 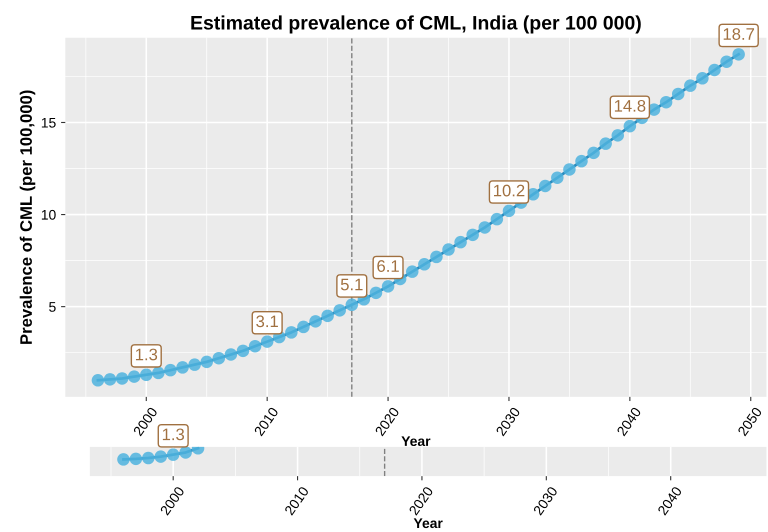 I want to click on annotation: 1.3, so click(x=173, y=434).